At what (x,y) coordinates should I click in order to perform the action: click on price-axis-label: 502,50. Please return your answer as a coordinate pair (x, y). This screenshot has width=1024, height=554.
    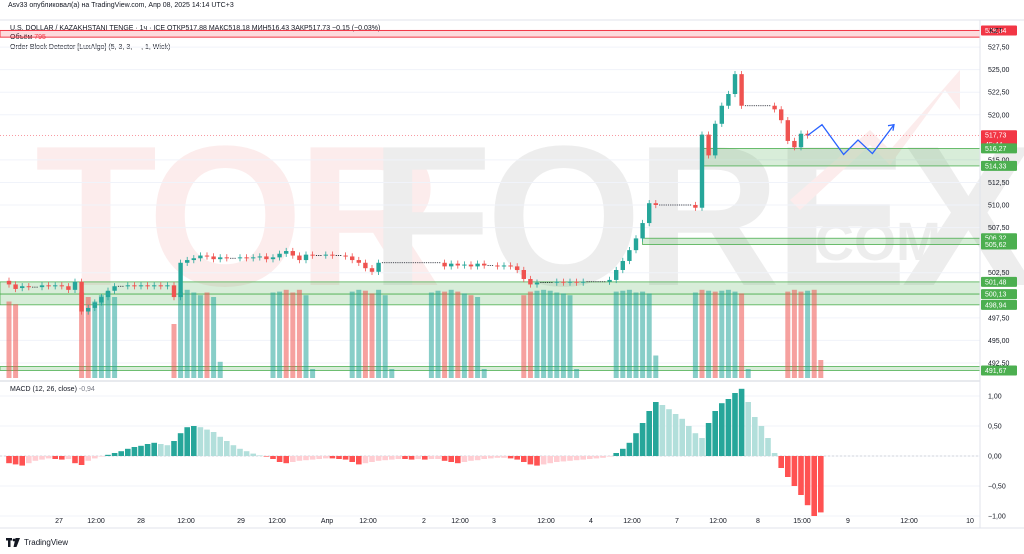
    Looking at the image, I should click on (999, 273).